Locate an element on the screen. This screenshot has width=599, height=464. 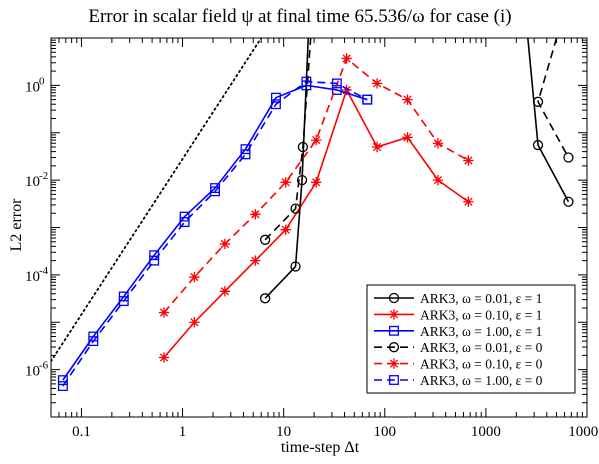
legend-label: ARK3, ω = 1.00, ε = 1 is located at coordinates (481, 331).